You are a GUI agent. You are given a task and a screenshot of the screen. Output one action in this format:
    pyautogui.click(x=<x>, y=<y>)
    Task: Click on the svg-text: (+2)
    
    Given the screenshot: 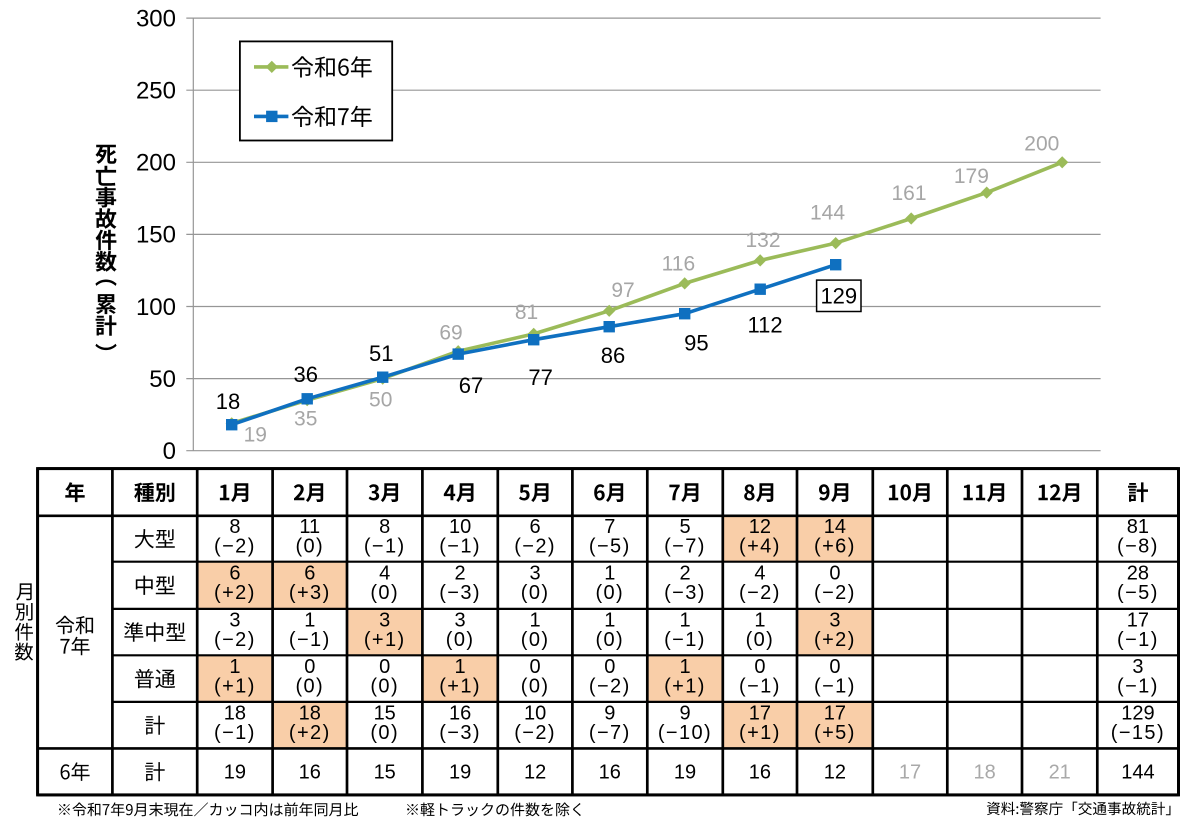 What is the action you would take?
    pyautogui.click(x=235, y=593)
    